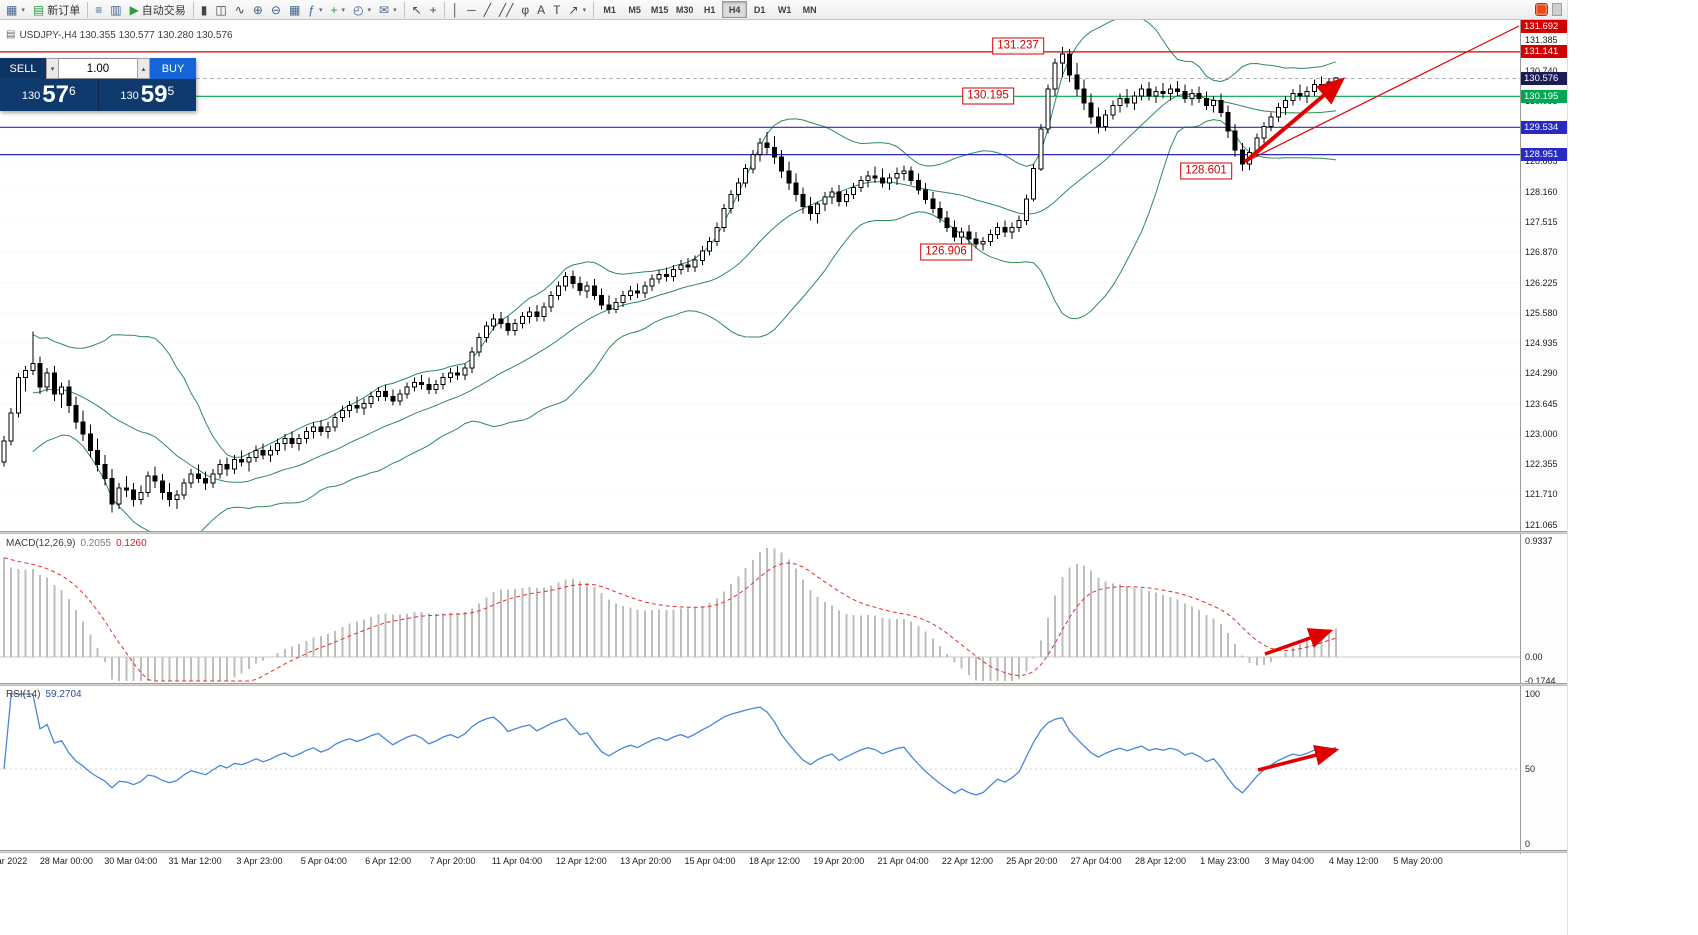 This screenshot has width=1698, height=935. What do you see at coordinates (1544, 26) in the screenshot?
I see `price-line-tag: 131.692` at bounding box center [1544, 26].